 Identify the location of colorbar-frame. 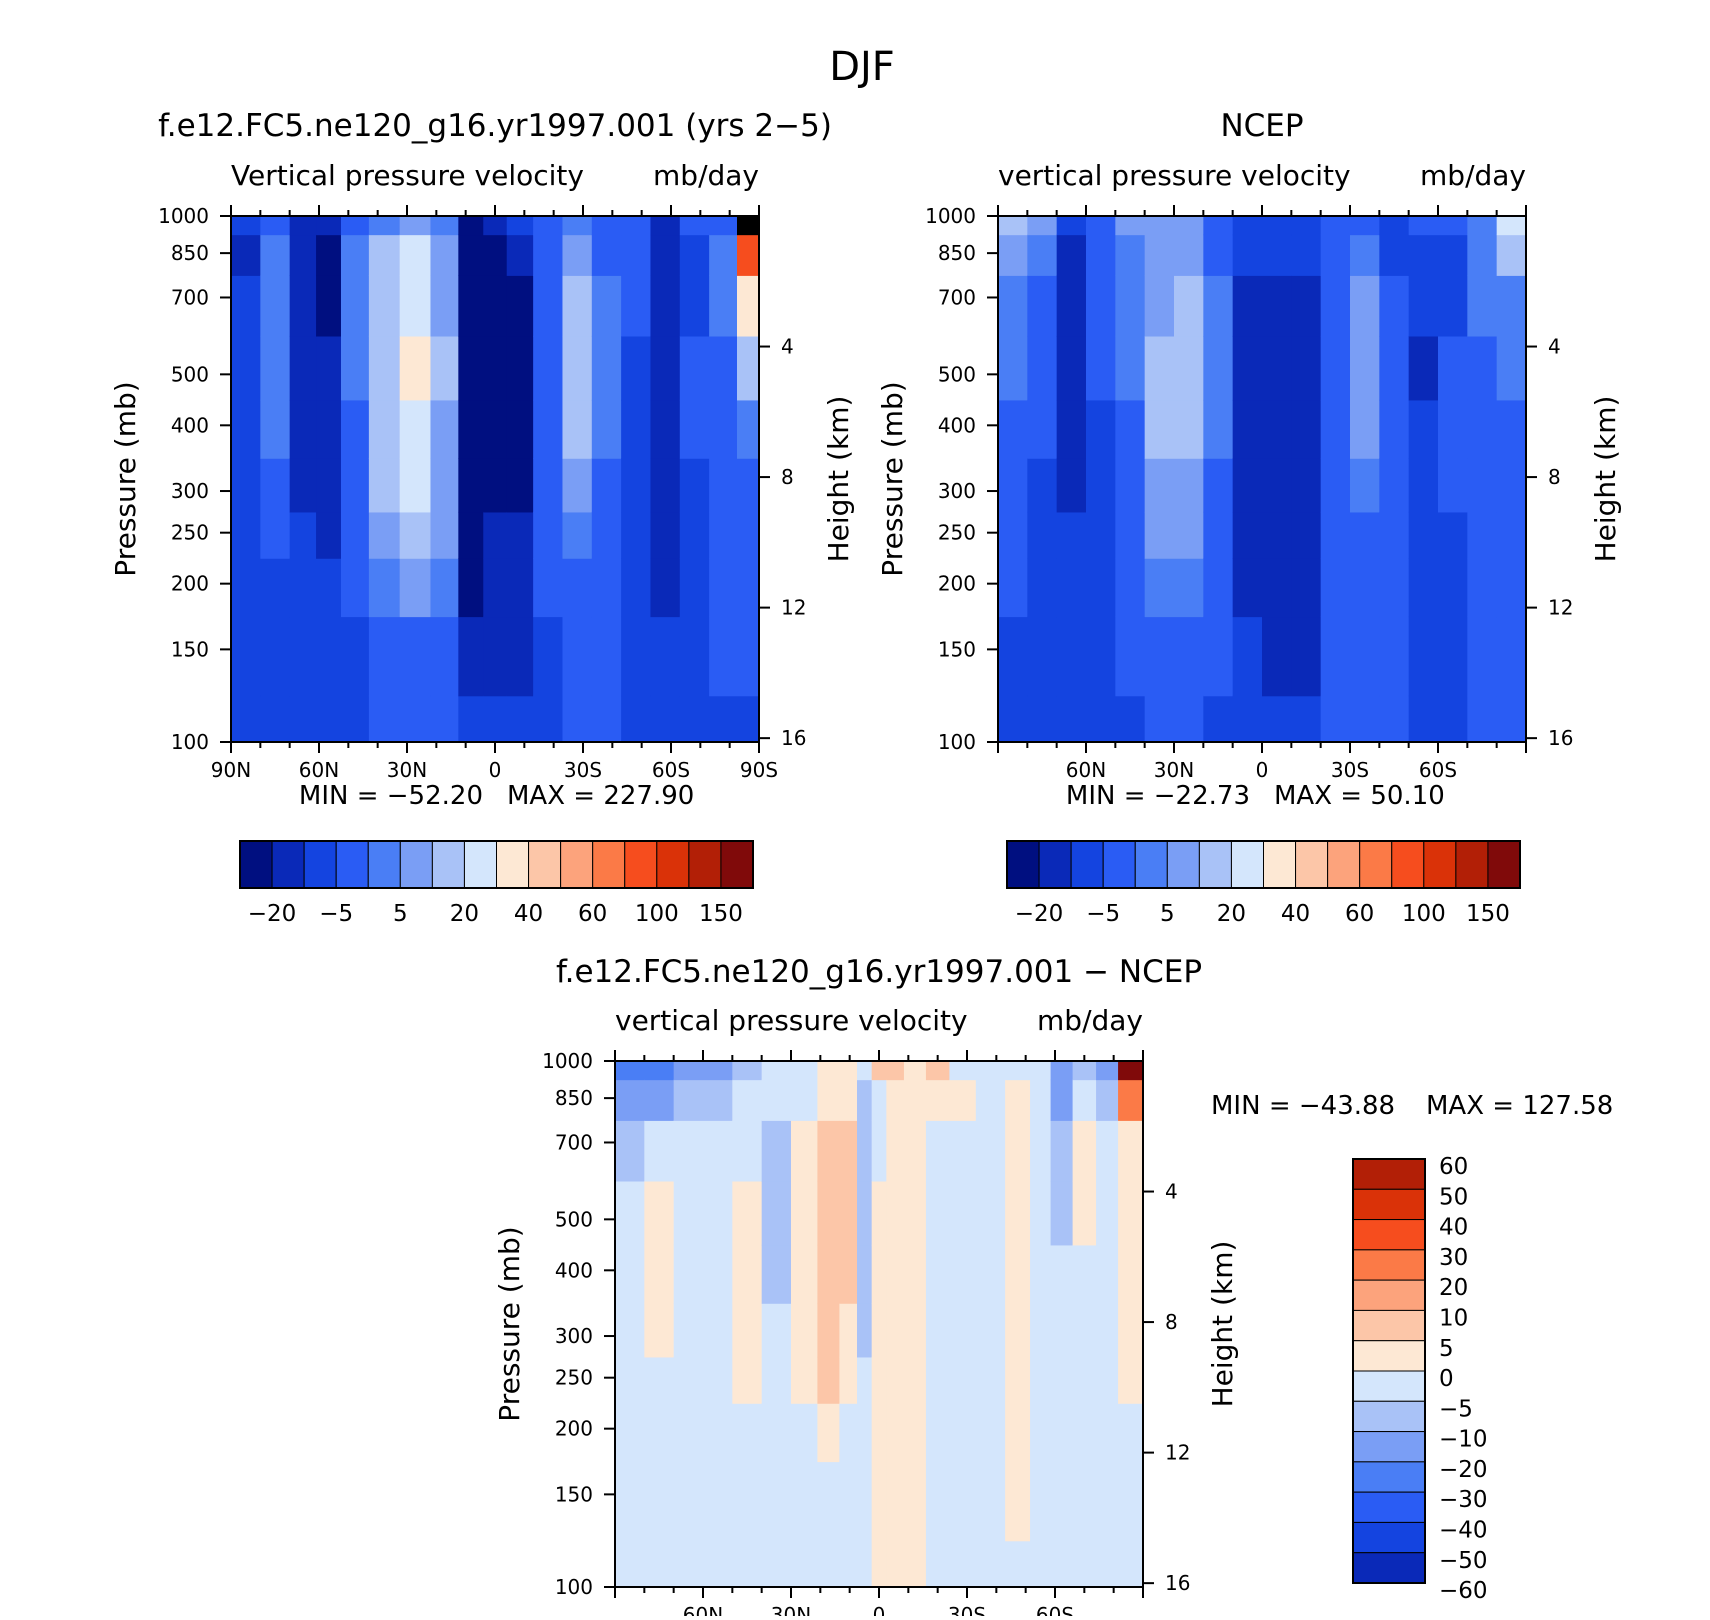
(496, 864).